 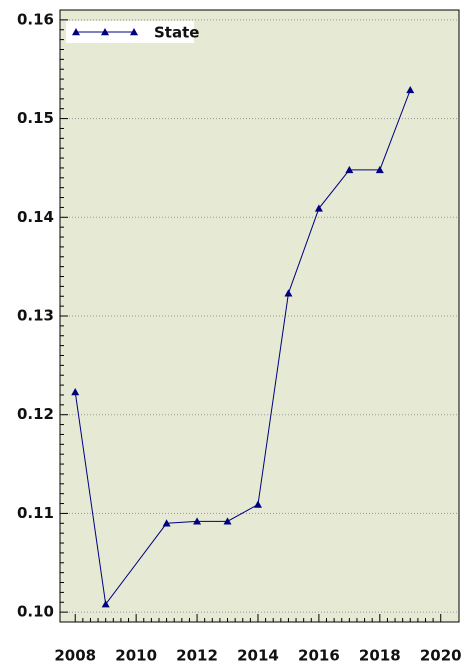 What do you see at coordinates (136, 656) in the screenshot?
I see `x-tick-label: 2010` at bounding box center [136, 656].